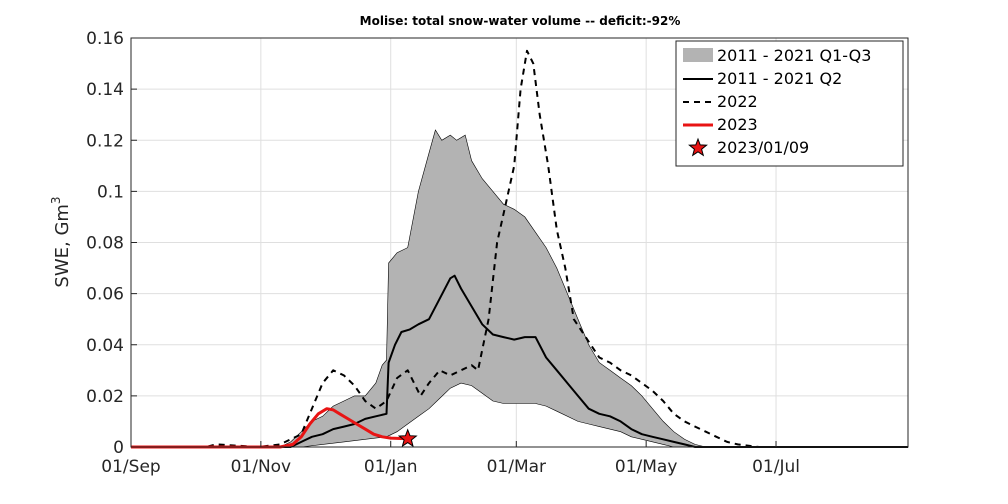 The height and width of the screenshot is (504, 1008). What do you see at coordinates (105, 244) in the screenshot?
I see `y-tick-label: 0.08` at bounding box center [105, 244].